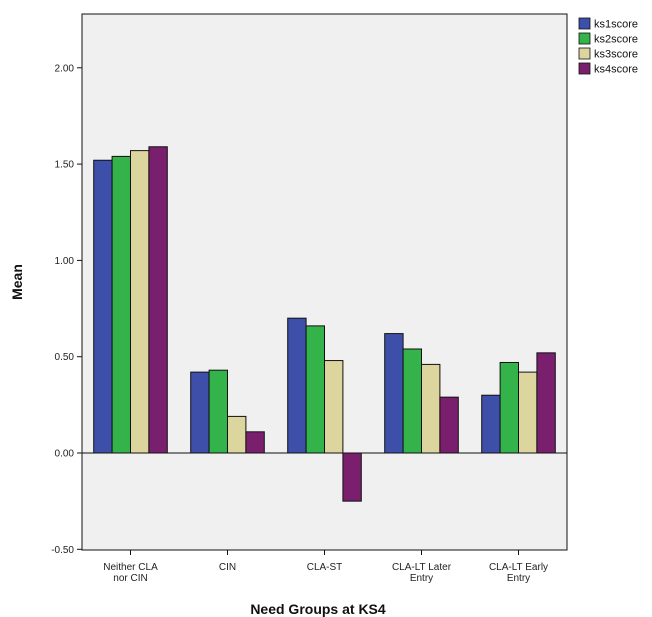  Describe the element at coordinates (65, 454) in the screenshot. I see `y-tick-label: 0.00` at that location.